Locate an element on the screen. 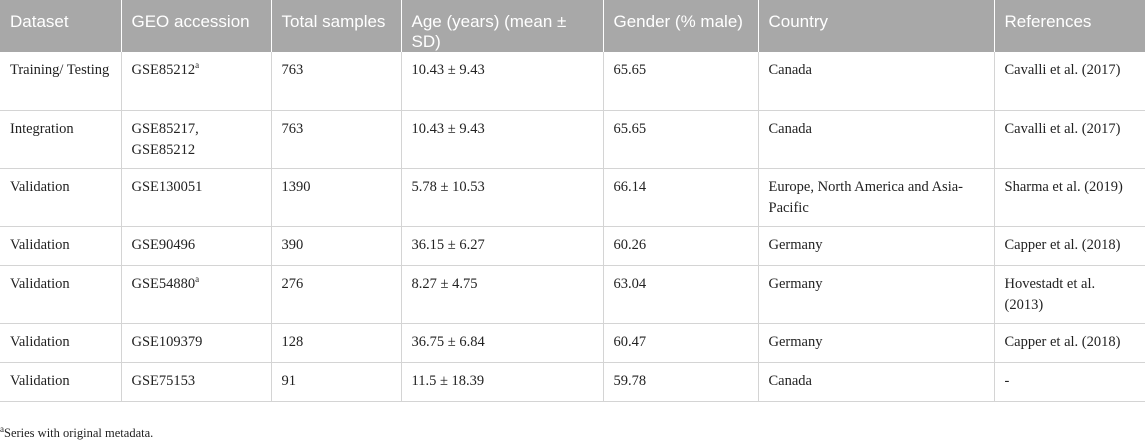  cell-gender: 66.14 is located at coordinates (680, 197).